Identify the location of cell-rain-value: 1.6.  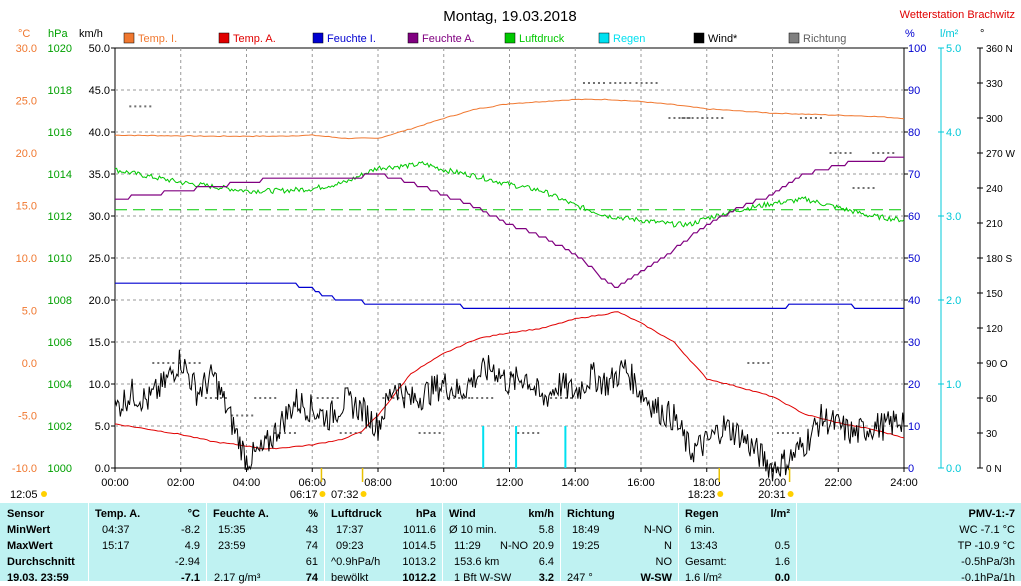
(782, 562).